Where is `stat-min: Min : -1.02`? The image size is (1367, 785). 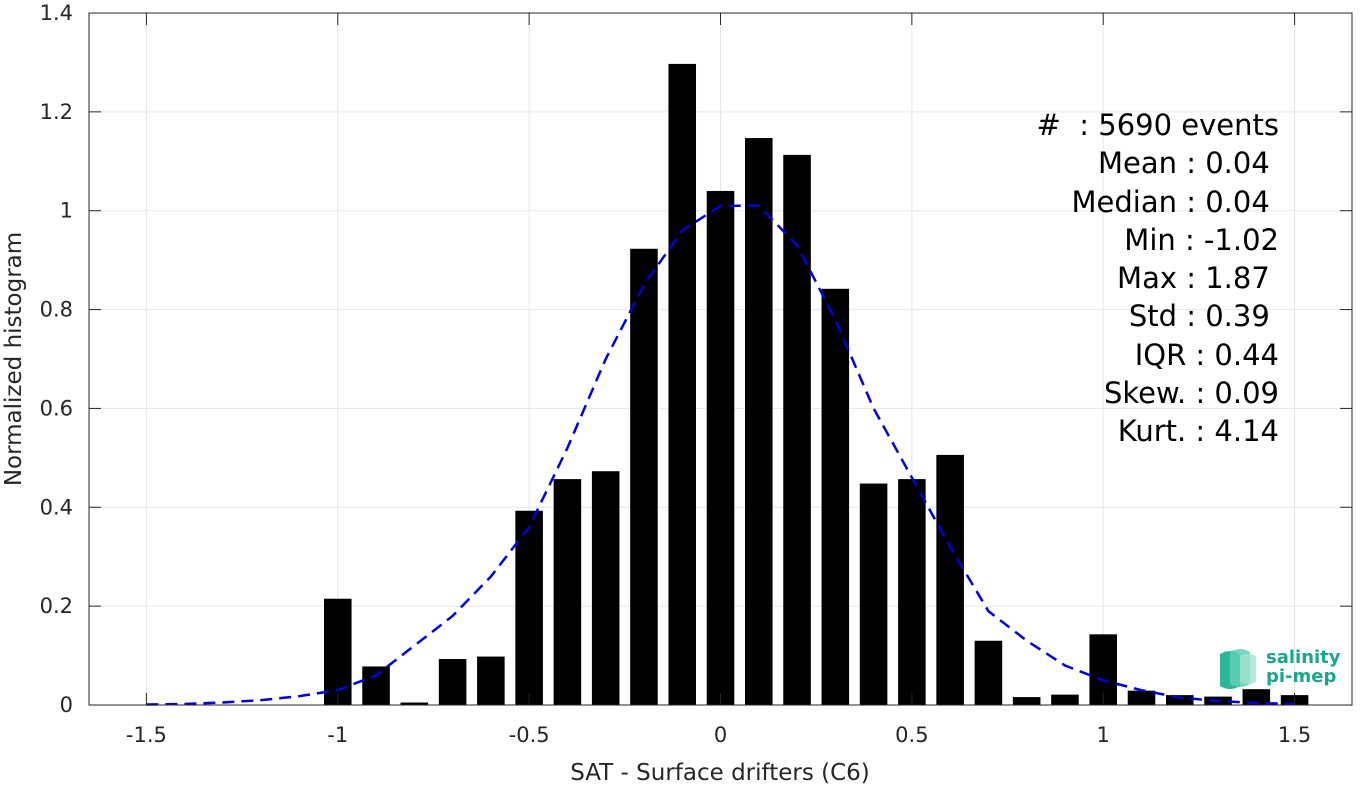
stat-min: Min : -1.02 is located at coordinates (1201, 239).